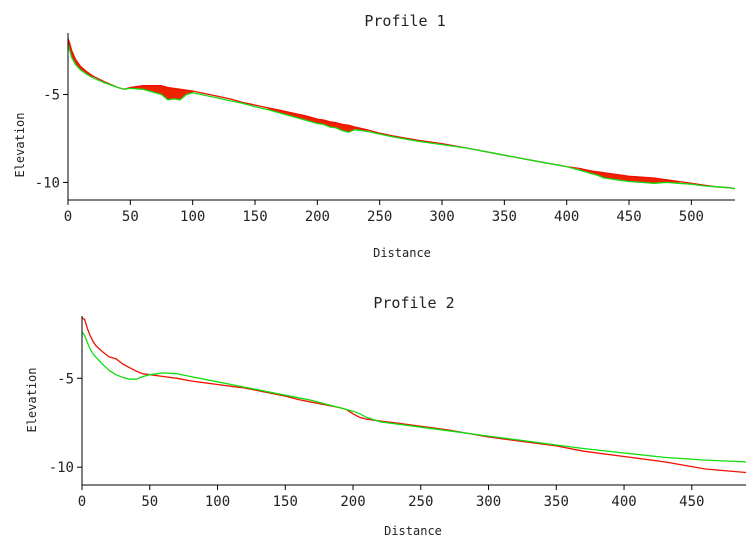 The height and width of the screenshot is (540, 748). Describe the element at coordinates (413, 303) in the screenshot. I see `chart-title: Profile 2` at that location.